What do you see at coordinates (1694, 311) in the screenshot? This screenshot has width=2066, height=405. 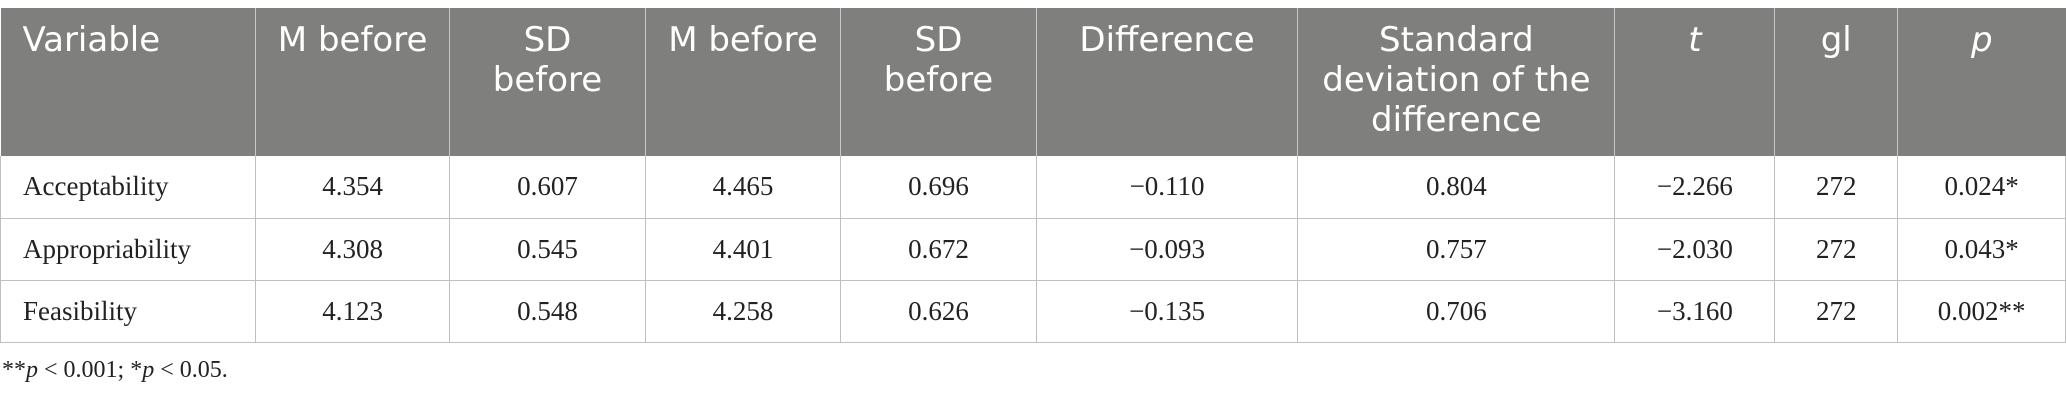 I see `cell-t: −3.160` at bounding box center [1694, 311].